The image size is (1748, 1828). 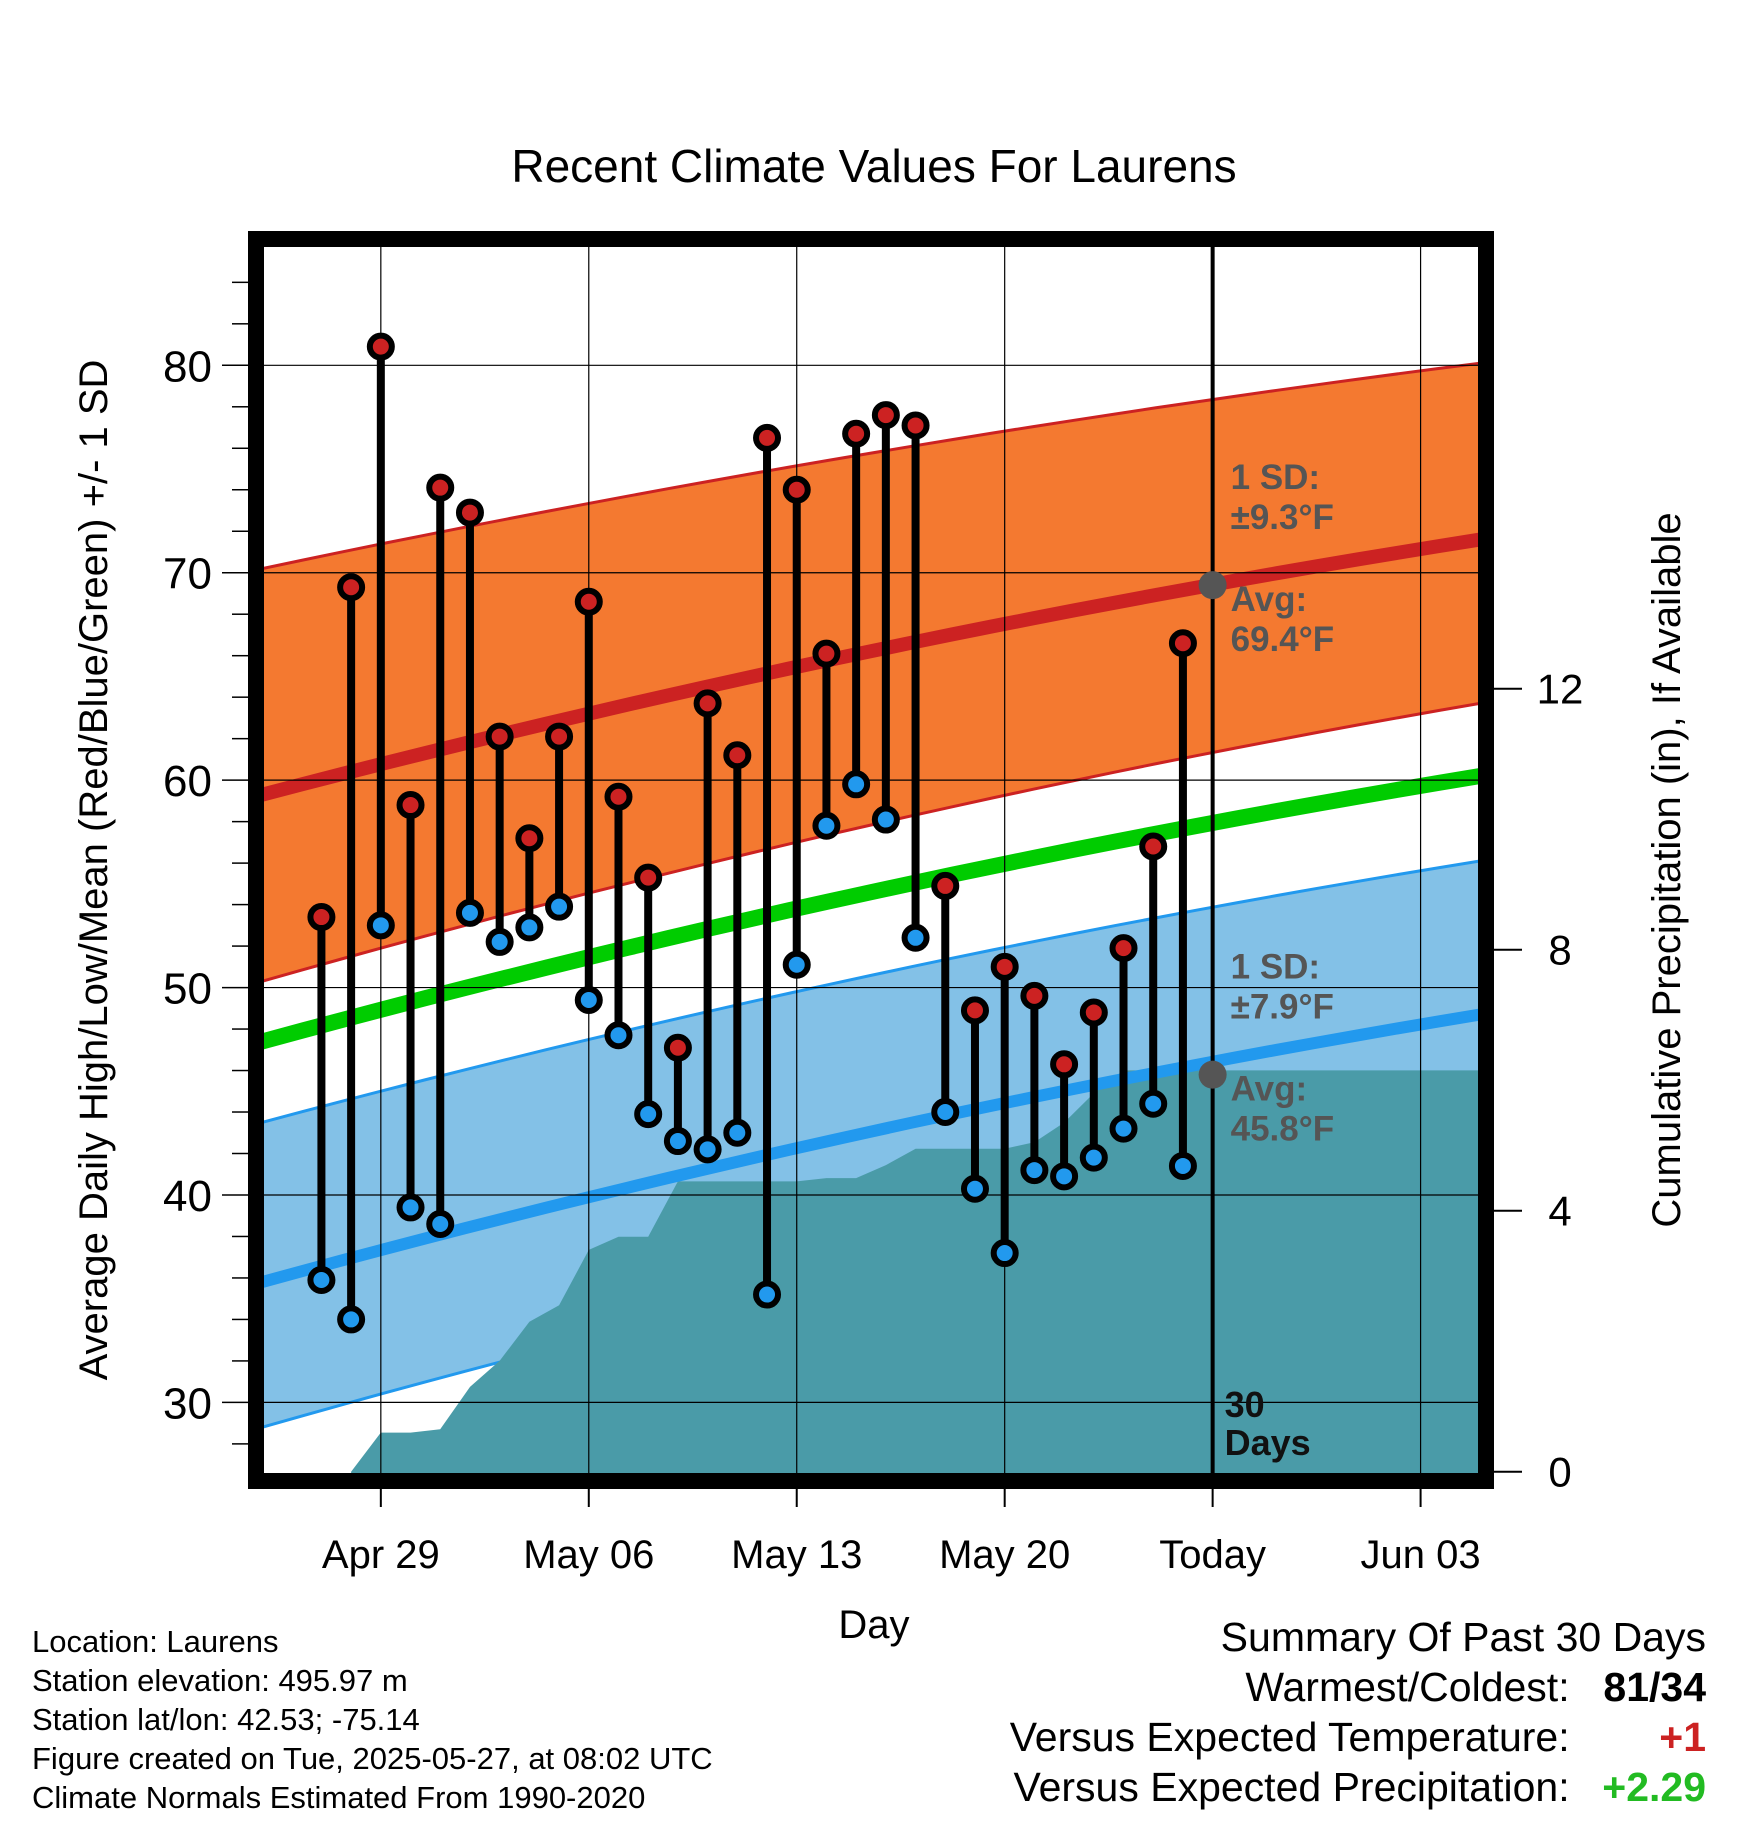 What do you see at coordinates (1282, 1007) in the screenshot?
I see `low-sd-value: ±7.9°F` at bounding box center [1282, 1007].